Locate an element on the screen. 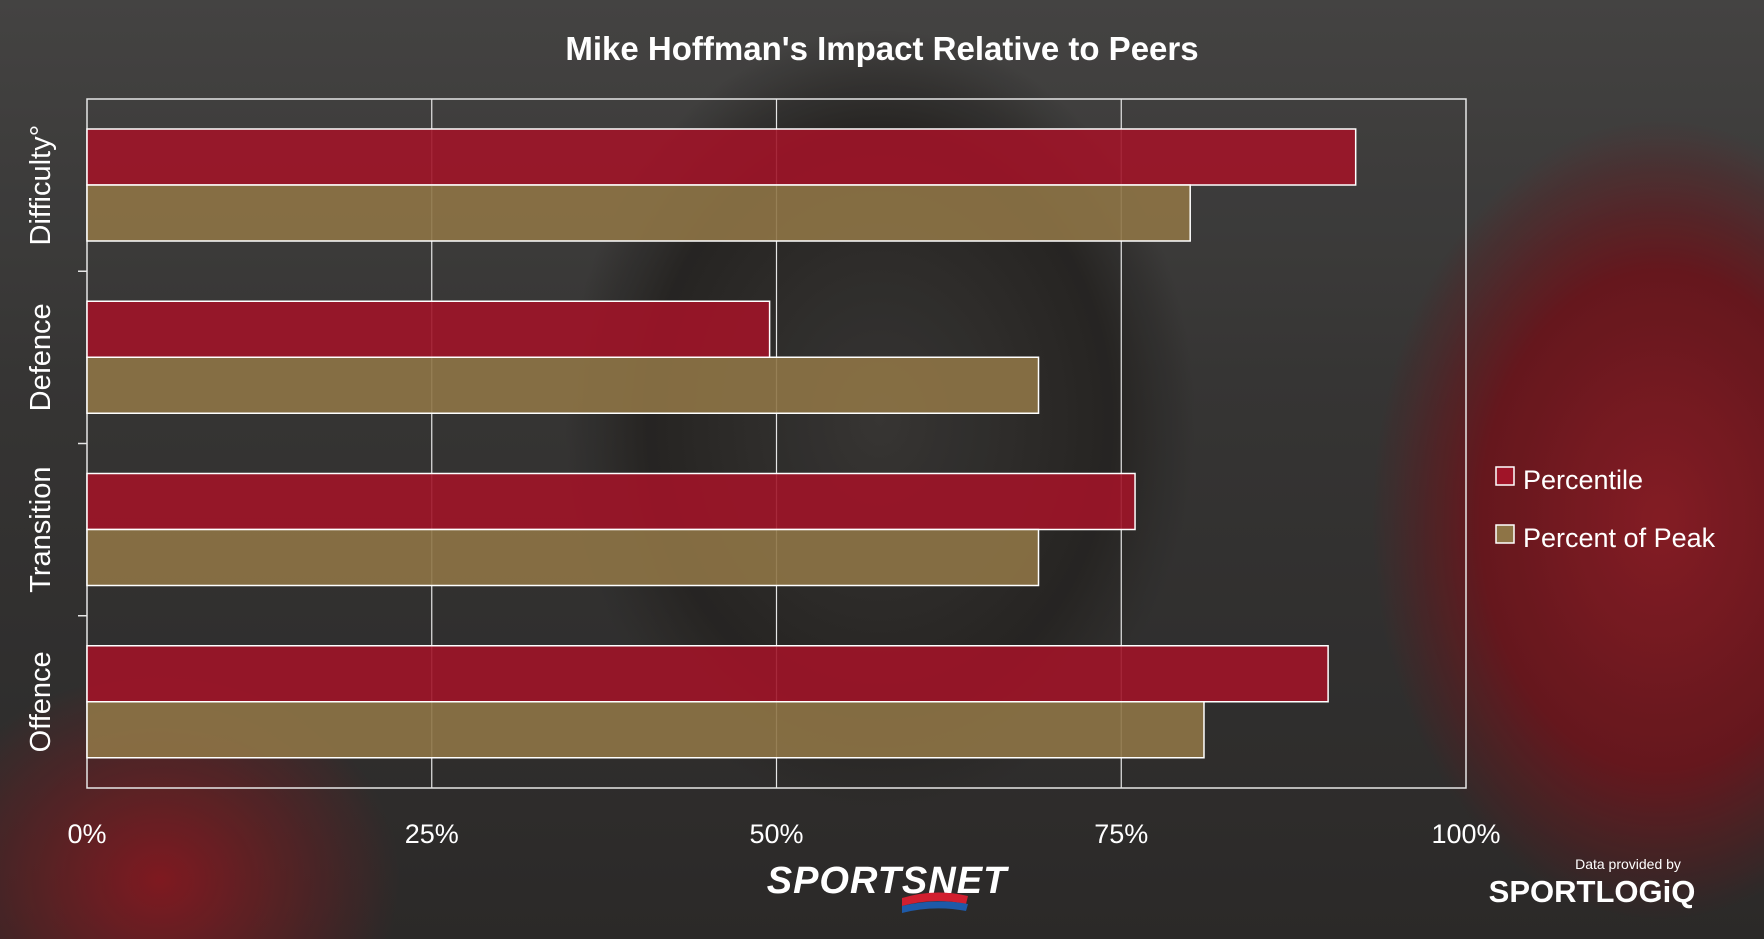 The height and width of the screenshot is (939, 1764). legend-swatch-percentile is located at coordinates (1505, 476).